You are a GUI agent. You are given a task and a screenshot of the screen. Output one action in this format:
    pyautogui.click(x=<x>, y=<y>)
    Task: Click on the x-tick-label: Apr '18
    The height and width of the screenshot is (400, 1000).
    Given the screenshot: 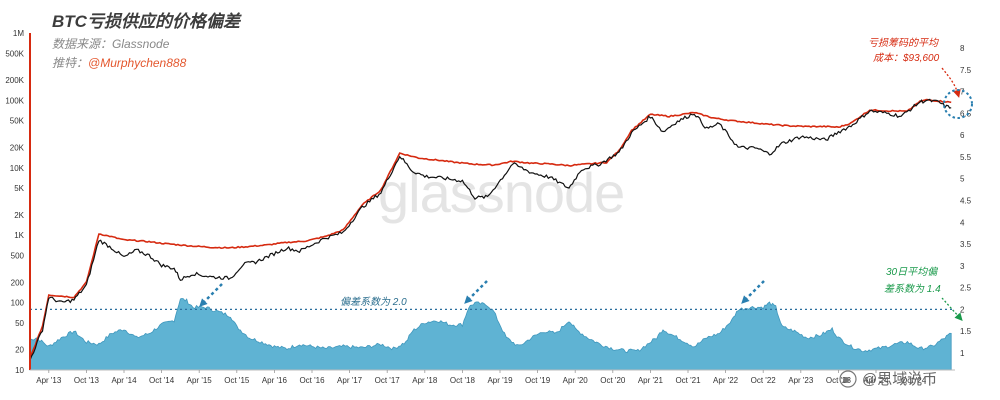 What is the action you would take?
    pyautogui.click(x=425, y=380)
    